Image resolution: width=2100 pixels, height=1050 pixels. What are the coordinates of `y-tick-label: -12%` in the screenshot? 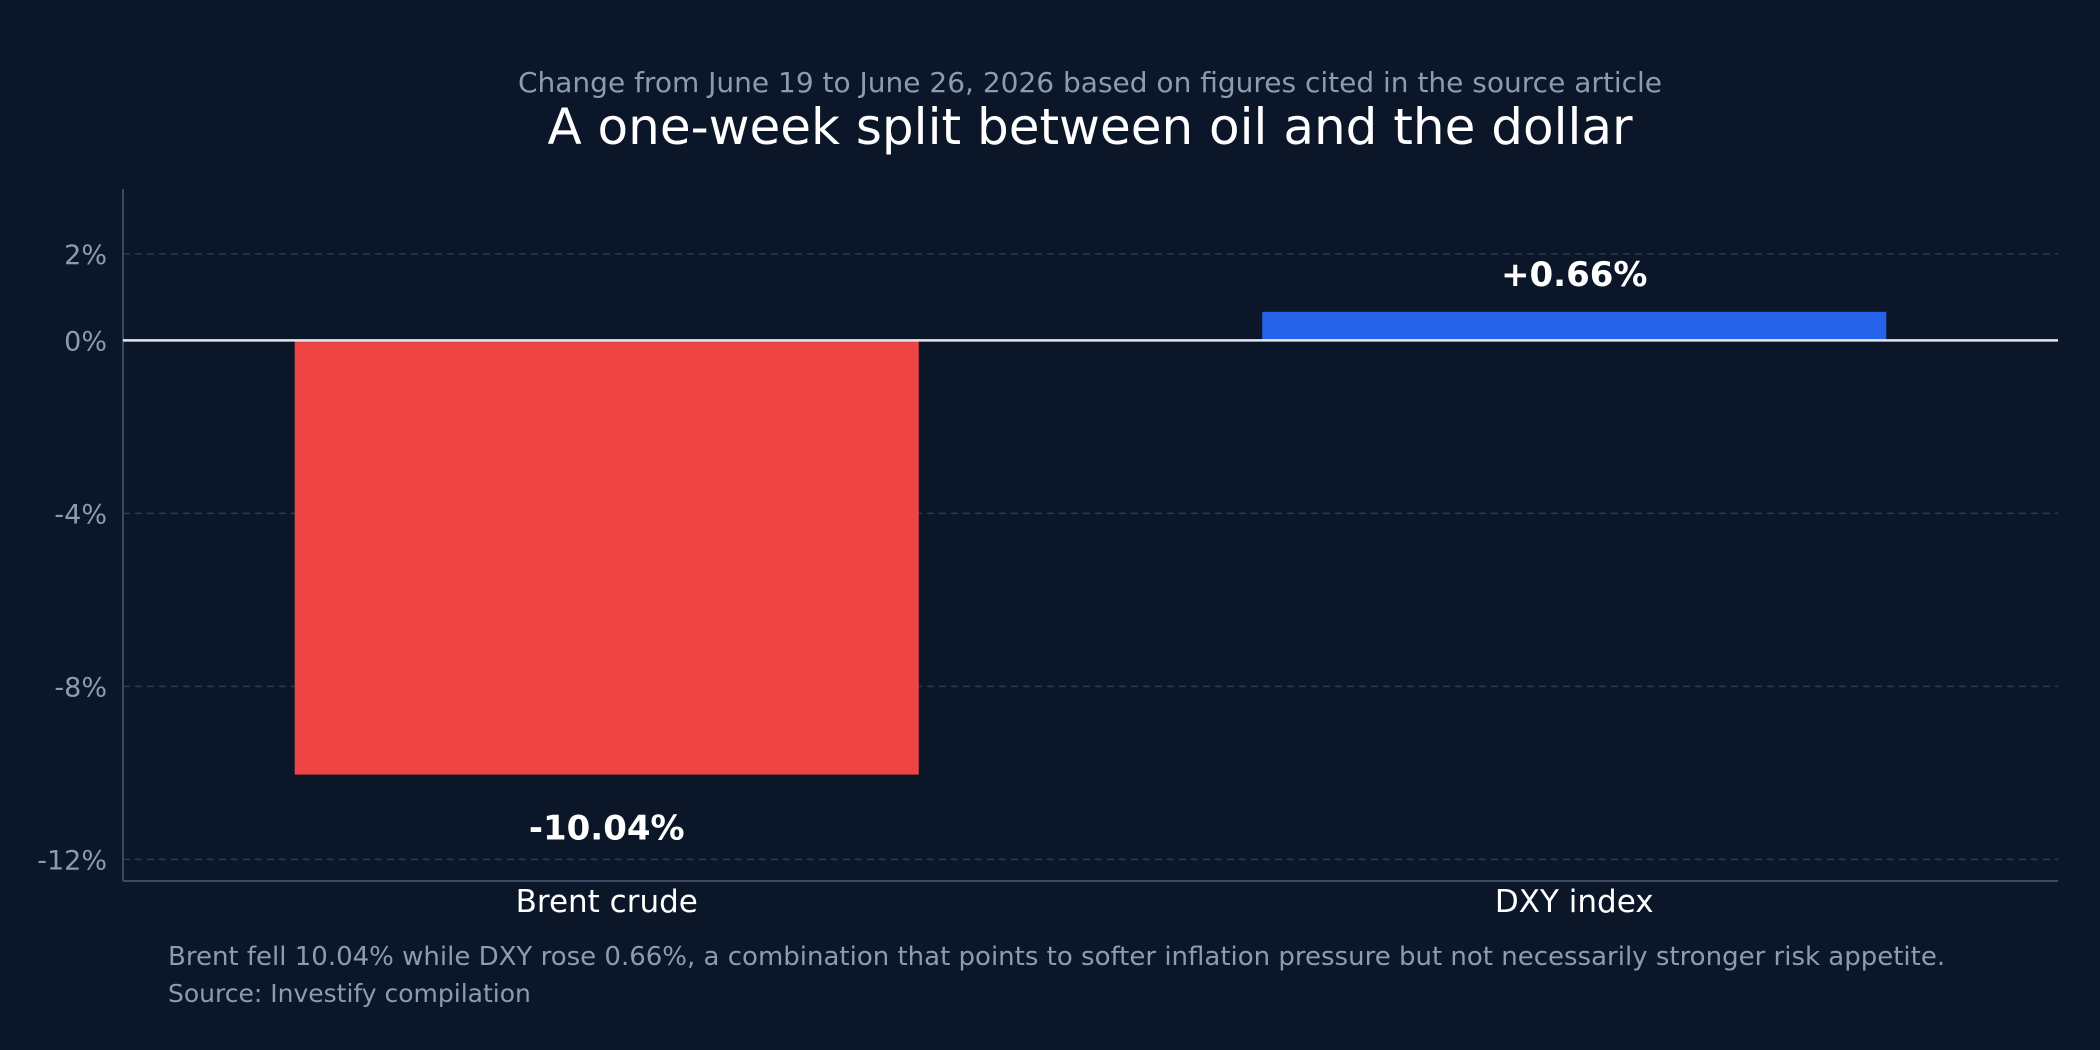 It's located at (72, 860).